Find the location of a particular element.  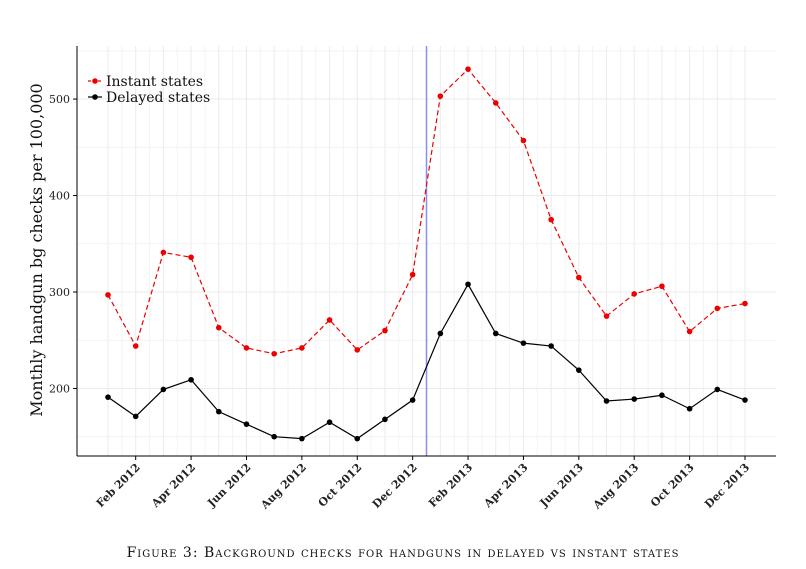

x-tick-label: Apr 2013 is located at coordinates (506, 486).